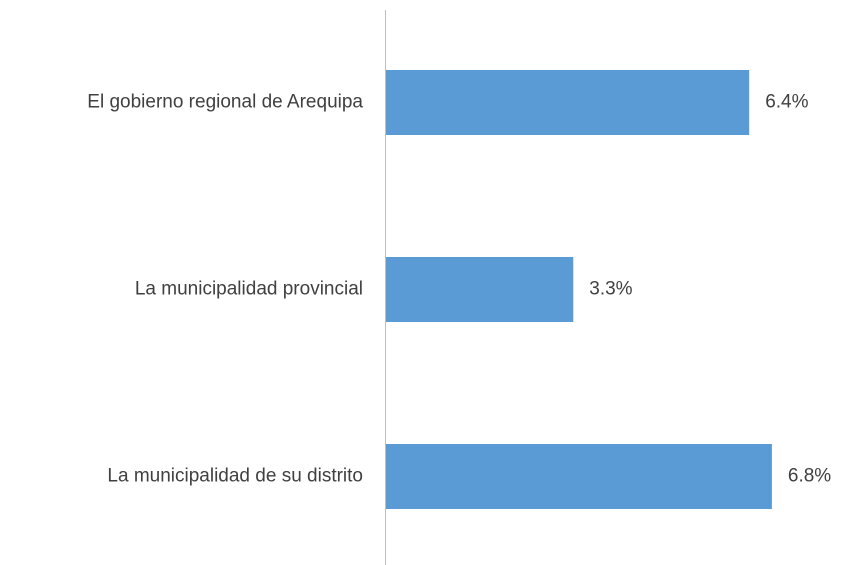 The width and height of the screenshot is (846, 565). What do you see at coordinates (249, 289) in the screenshot?
I see `category-label: La municipalidad provincial` at bounding box center [249, 289].